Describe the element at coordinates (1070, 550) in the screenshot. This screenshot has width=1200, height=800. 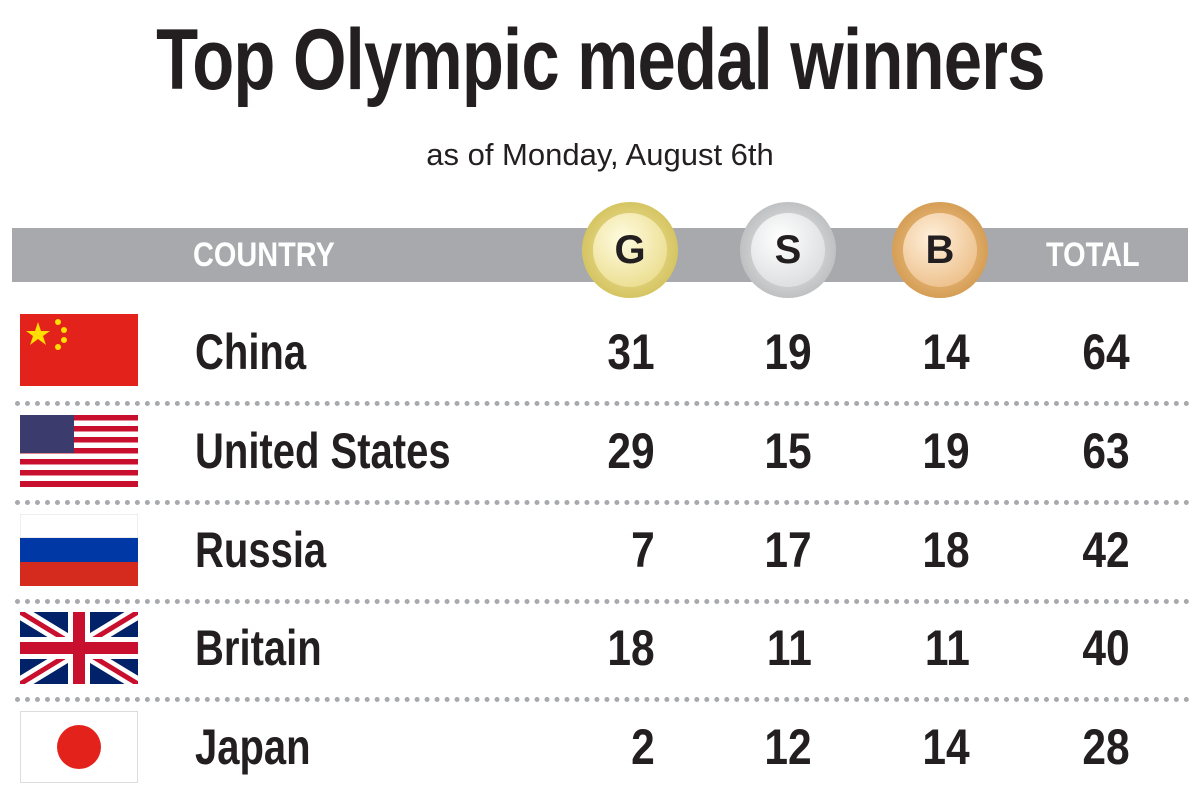
I see `total-count: 42` at that location.